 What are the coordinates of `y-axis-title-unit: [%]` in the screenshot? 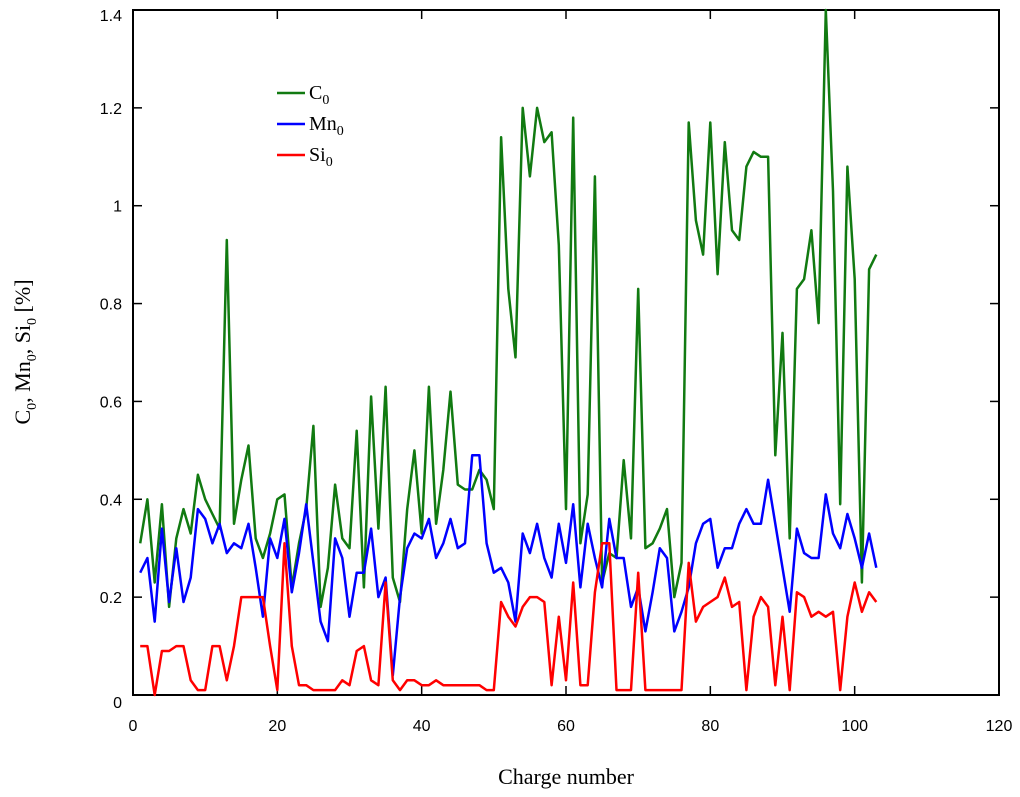 It's located at (22, 295).